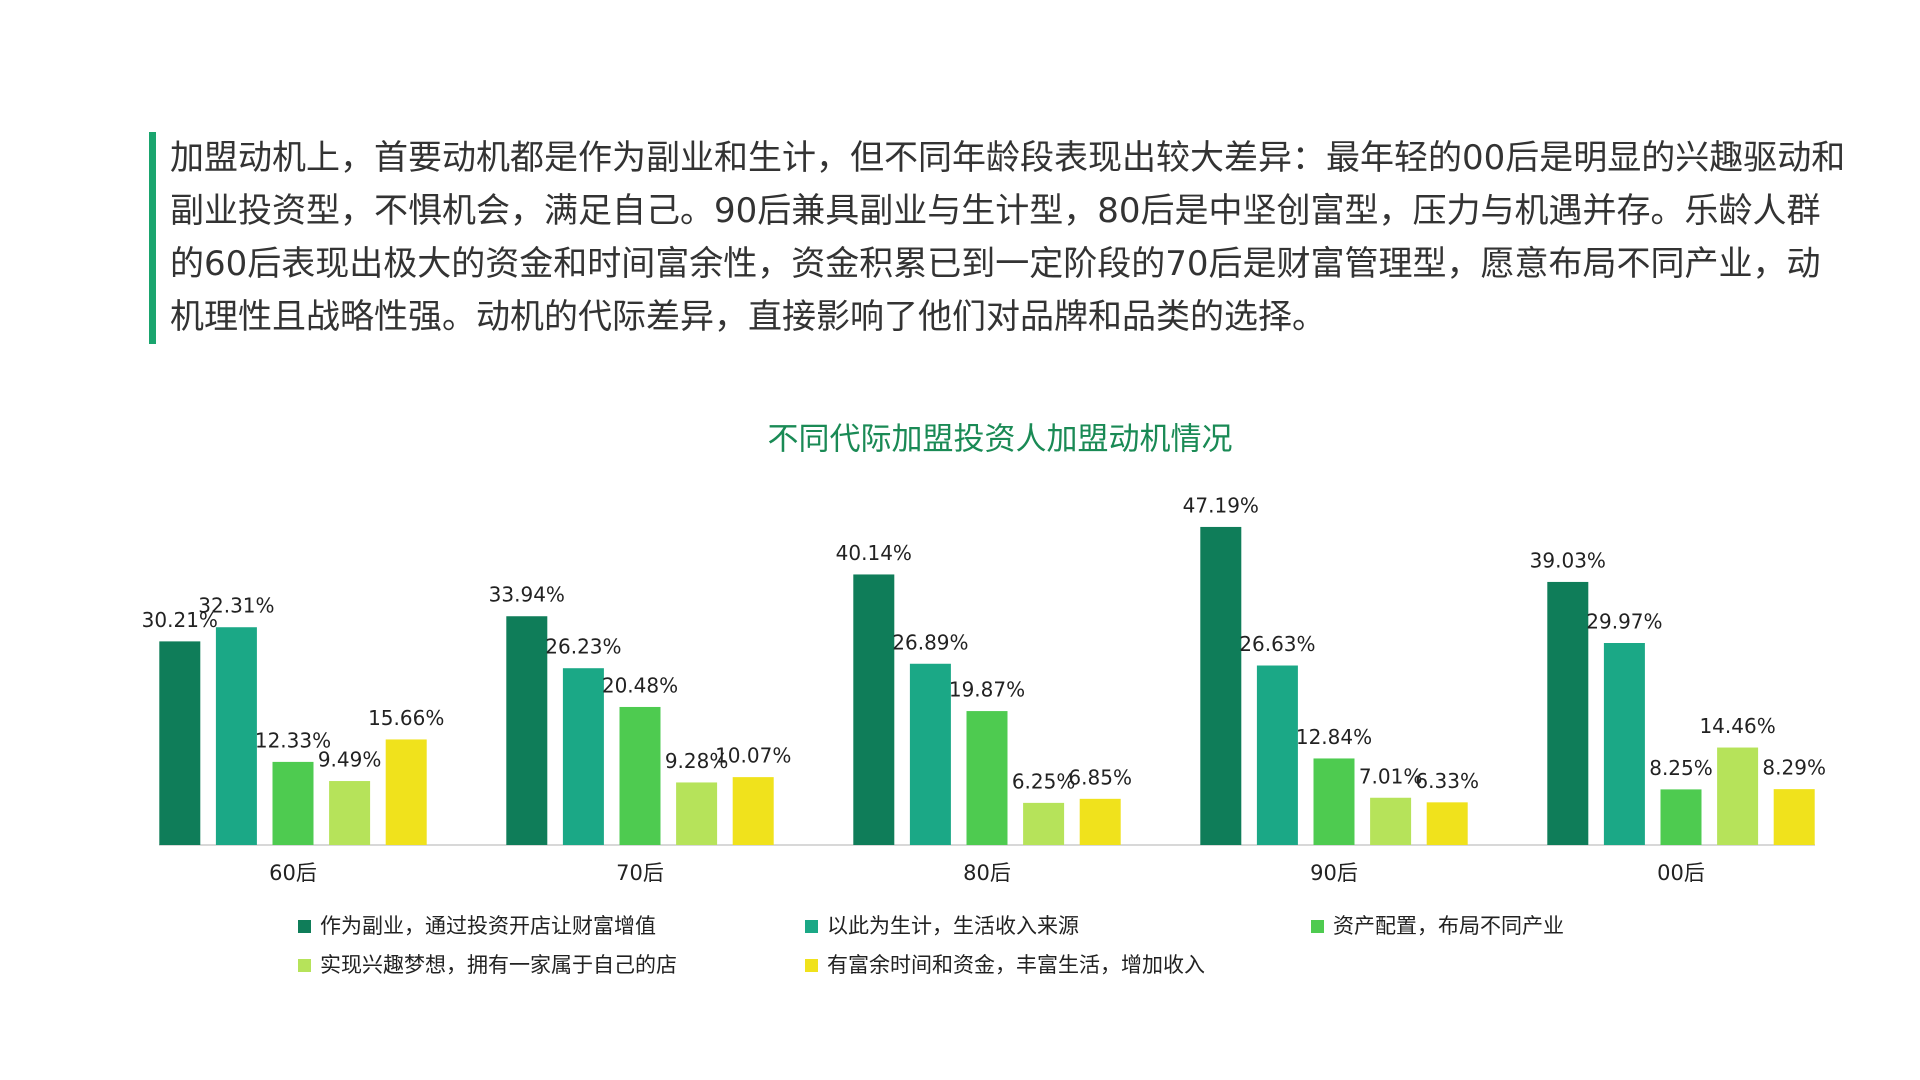  Describe the element at coordinates (1000, 440) in the screenshot. I see `chart-title: 不同代际加盟投资人加盟动机情况` at that location.